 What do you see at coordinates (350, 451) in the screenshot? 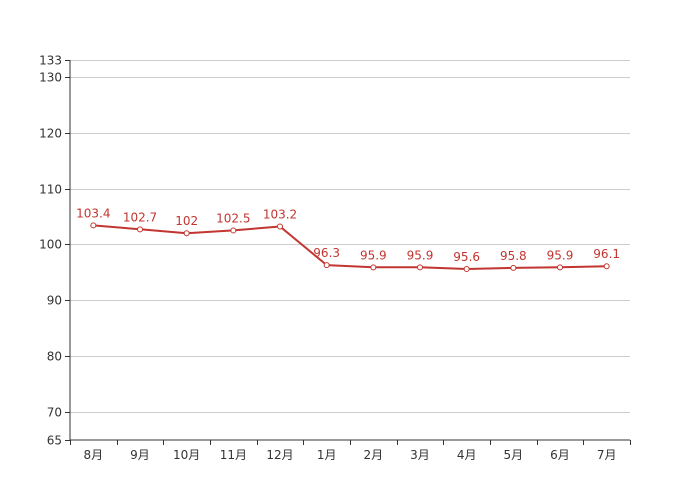
I see `x-axis-ticks: 8月 9月 10月 11月 12月 1月 2月 3月 4月 5月 6月 7月` at bounding box center [350, 451].